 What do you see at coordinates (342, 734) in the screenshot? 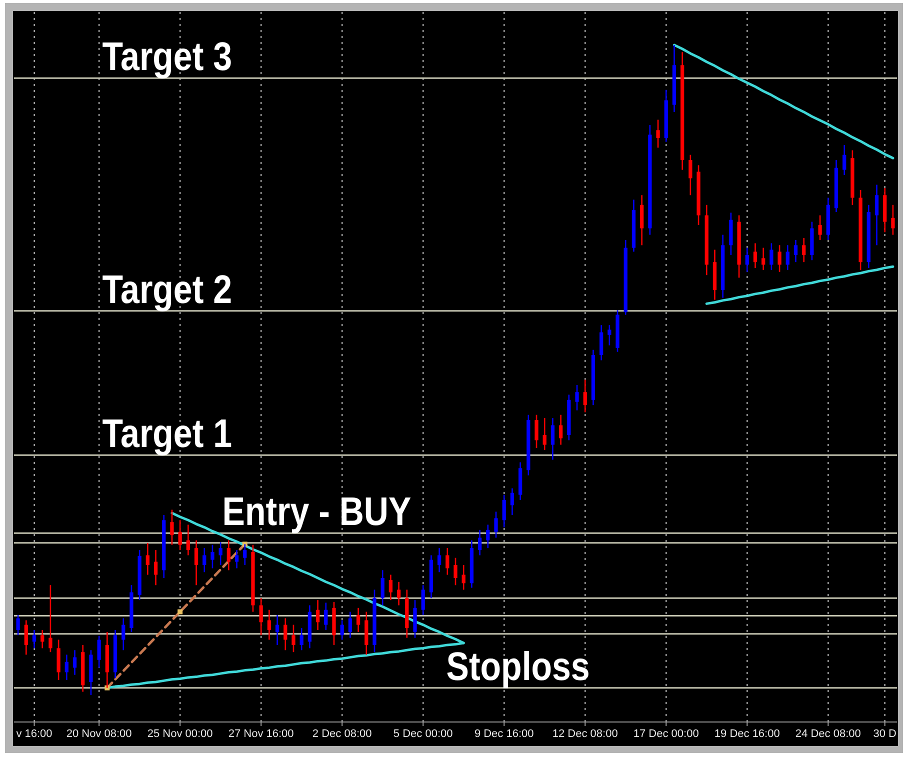
I see `x-tick-label: 2 Dec 08:00` at bounding box center [342, 734].